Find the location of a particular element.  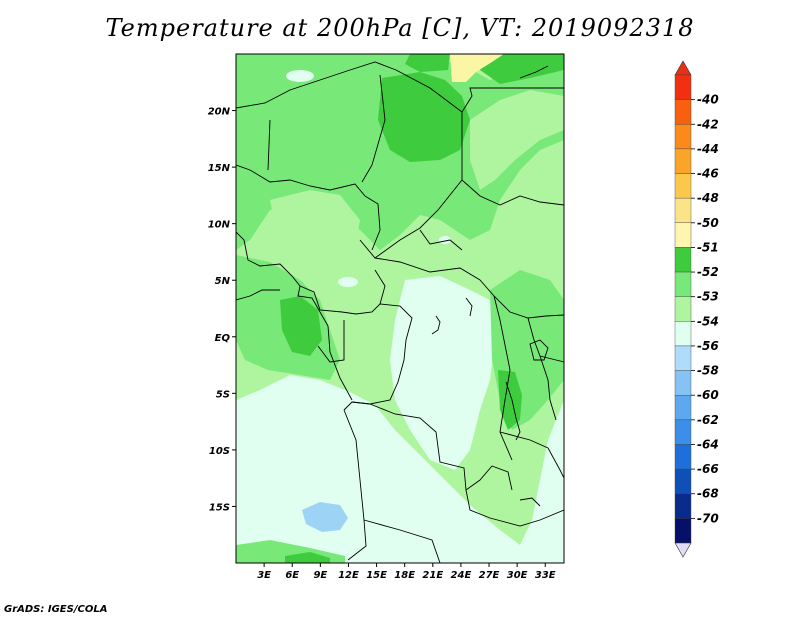

lat-tick-label: 15S is located at coordinates (219, 507).